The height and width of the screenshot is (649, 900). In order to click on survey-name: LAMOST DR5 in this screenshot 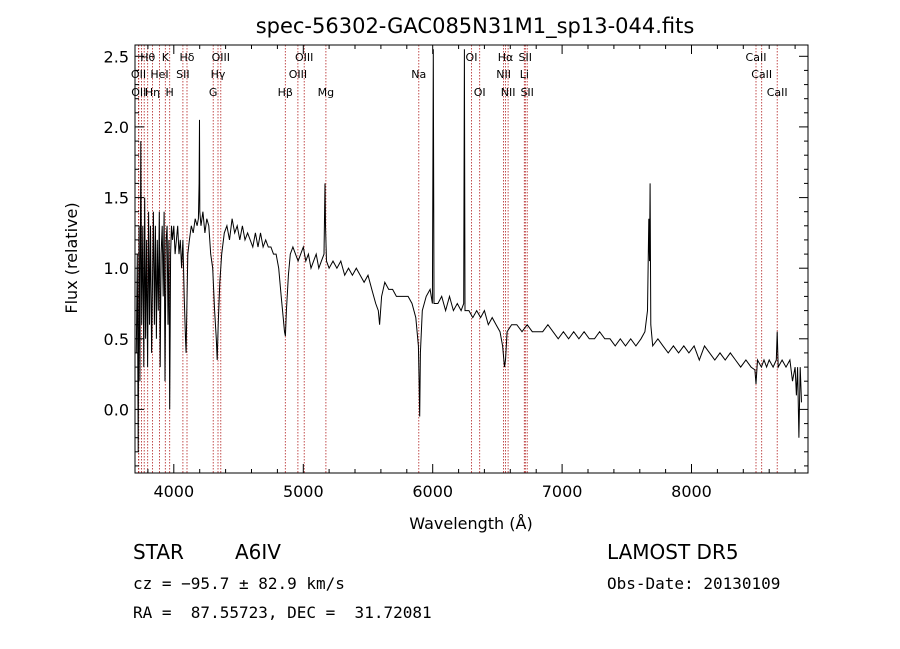, I will do `click(673, 552)`.